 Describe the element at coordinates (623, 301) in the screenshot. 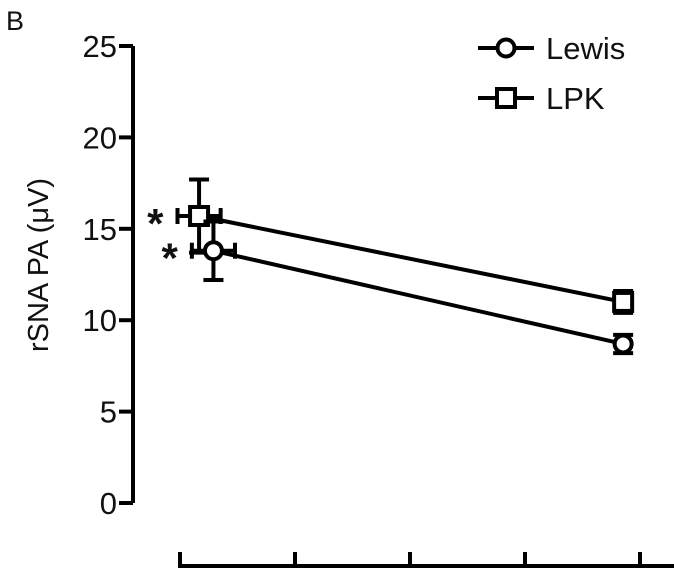

I see `data-point-lpk` at that location.